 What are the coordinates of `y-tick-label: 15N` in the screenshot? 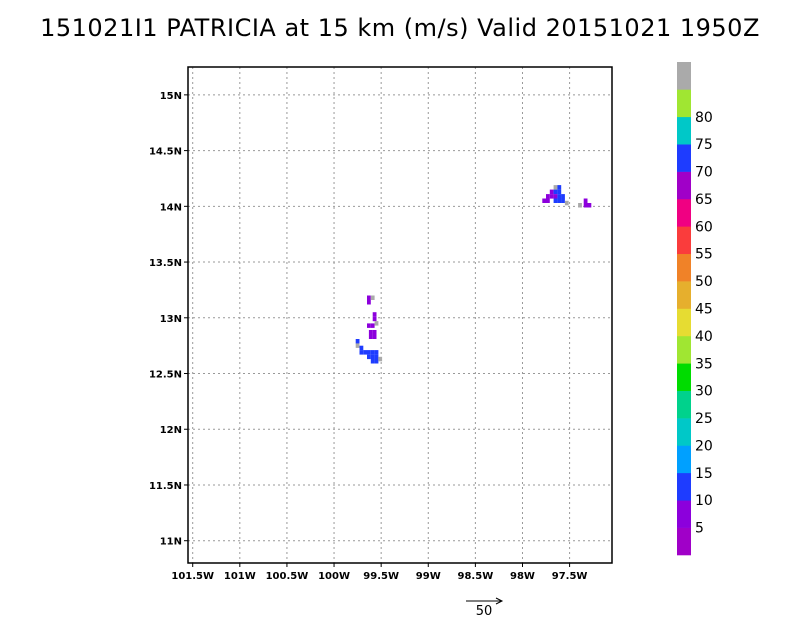 It's located at (171, 96).